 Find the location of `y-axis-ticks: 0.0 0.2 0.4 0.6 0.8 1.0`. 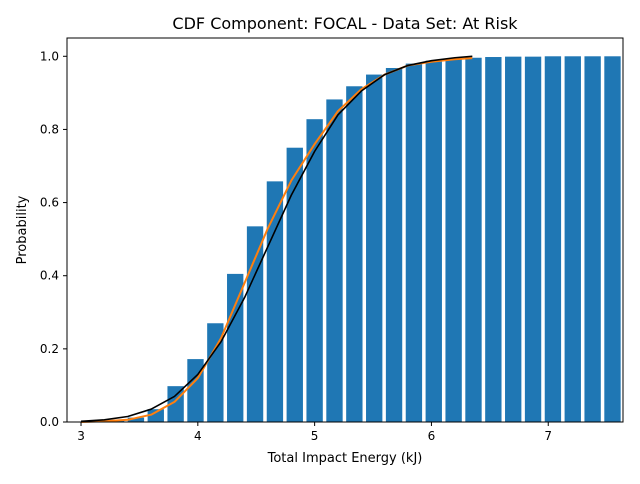

y-axis-ticks: 0.0 0.2 0.4 0.6 0.8 1.0 is located at coordinates (53, 239).